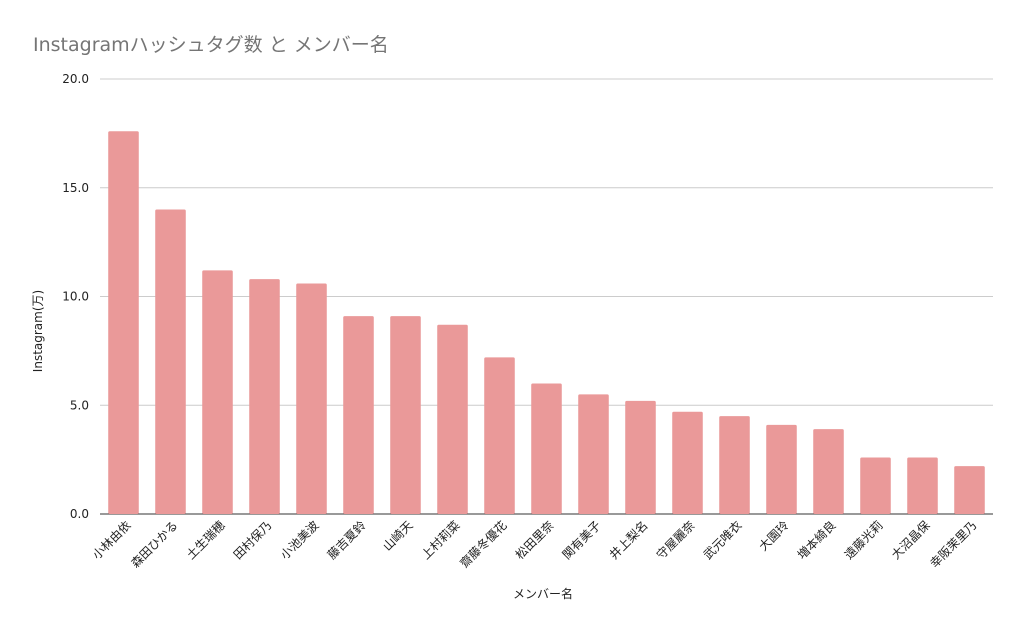 This screenshot has height=633, width=1024. Describe the element at coordinates (773, 535) in the screenshot. I see `x-category-label: 大園玲` at that location.